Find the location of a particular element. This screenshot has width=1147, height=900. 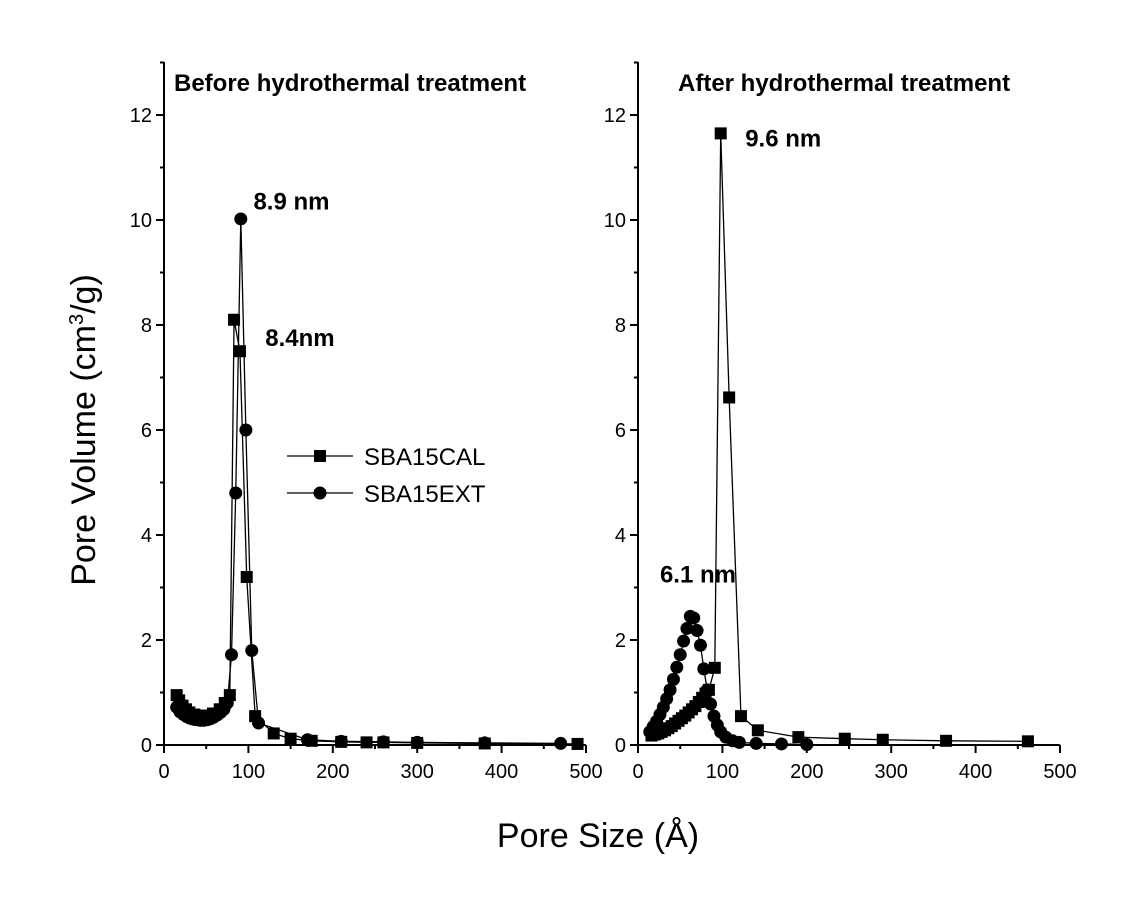

legend-label: SBA15CAL is located at coordinates (424, 457).